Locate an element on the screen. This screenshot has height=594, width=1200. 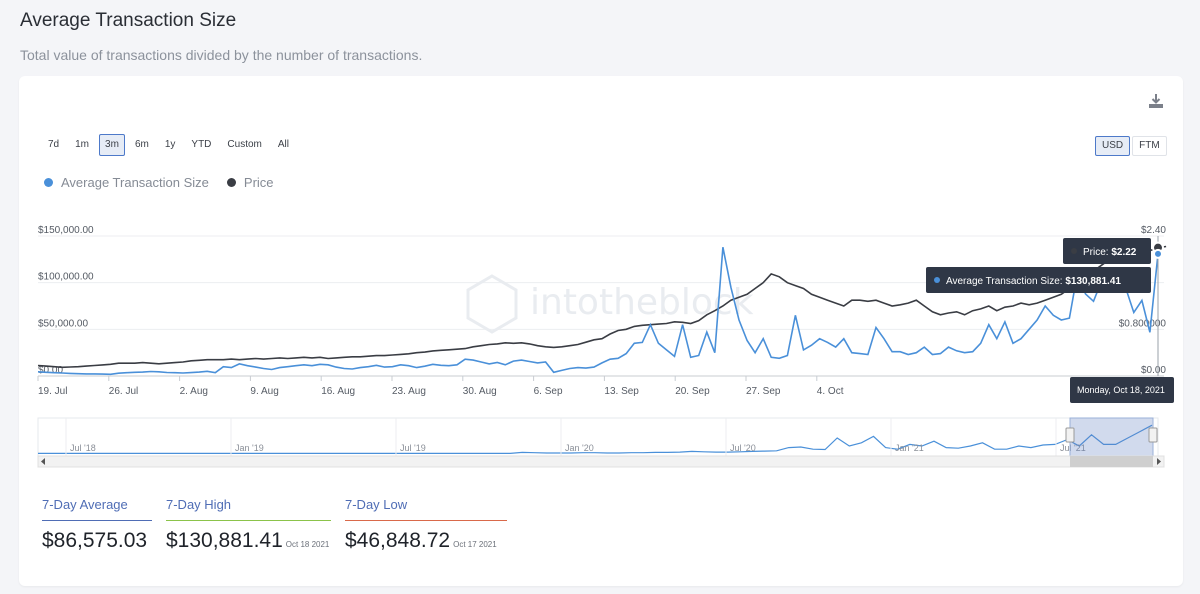
y-left-tick-label: $100,000.00 is located at coordinates (66, 277).